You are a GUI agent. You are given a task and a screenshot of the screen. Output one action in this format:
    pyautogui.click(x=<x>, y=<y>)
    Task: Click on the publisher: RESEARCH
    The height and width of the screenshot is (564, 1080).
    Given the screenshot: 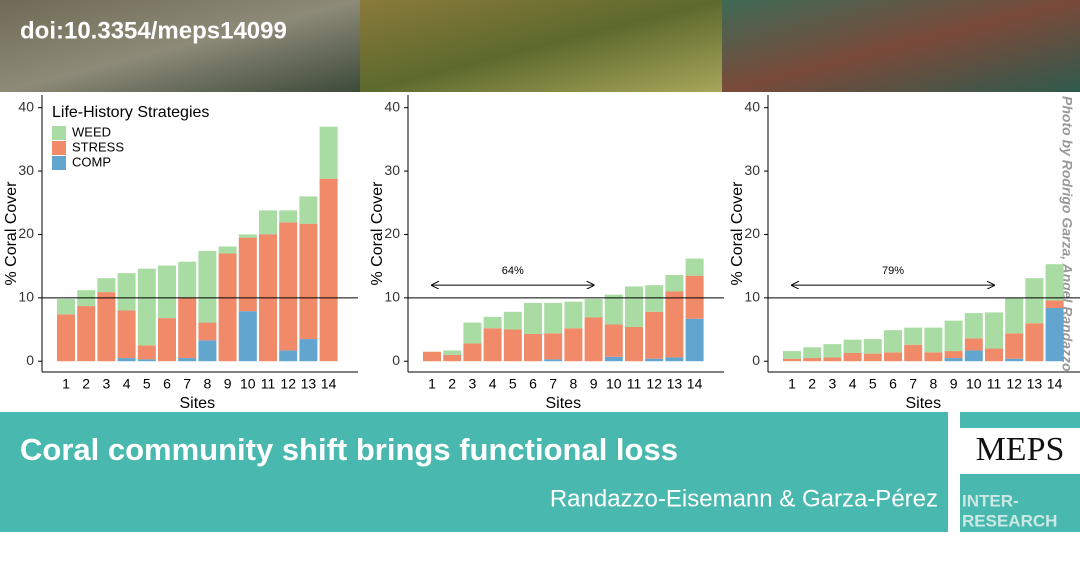 What is the action you would take?
    pyautogui.click(x=1009, y=520)
    